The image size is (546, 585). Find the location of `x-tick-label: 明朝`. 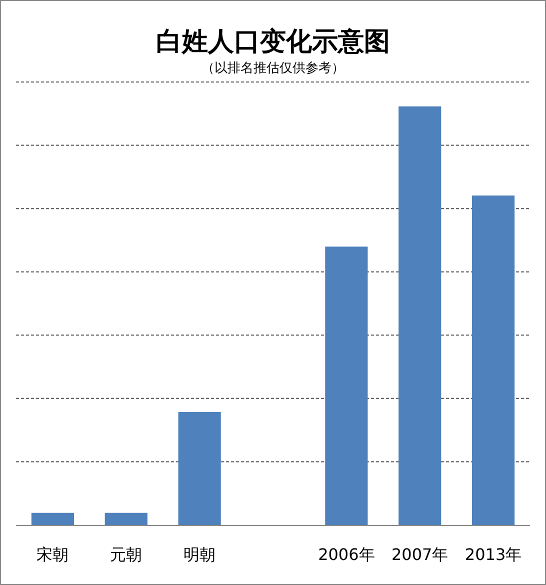

x-tick-label: 明朝 is located at coordinates (200, 554).